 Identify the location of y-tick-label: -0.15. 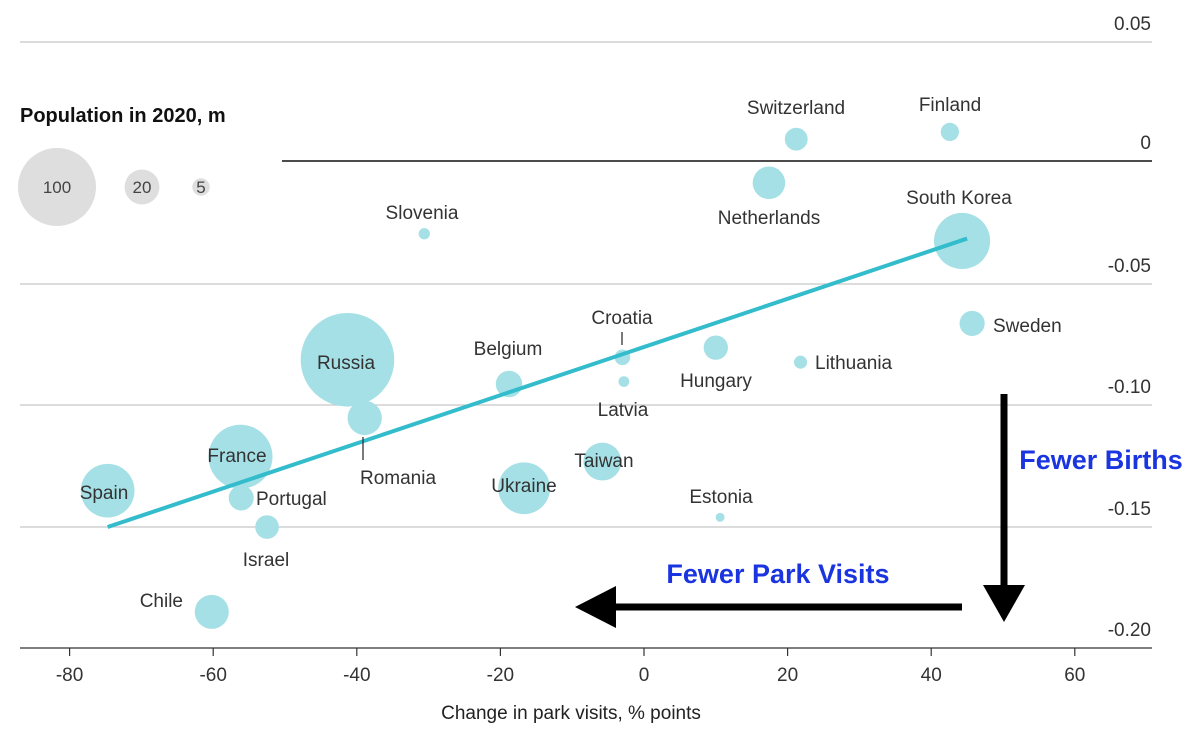
(1129, 509).